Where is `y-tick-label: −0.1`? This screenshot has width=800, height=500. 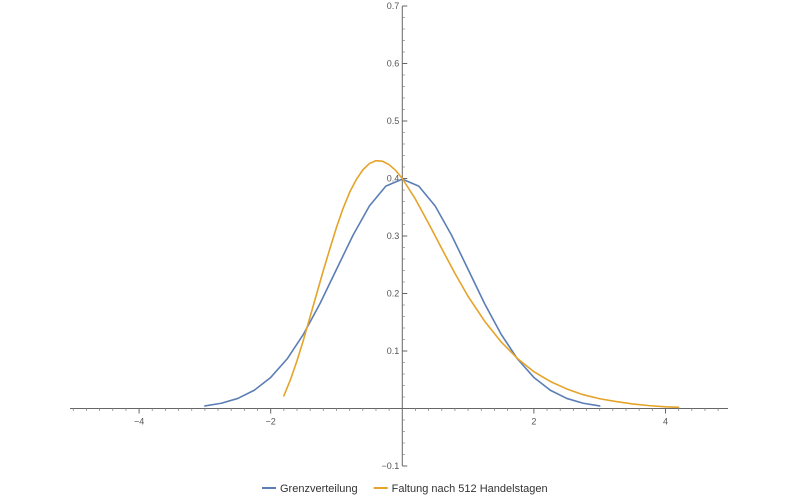
y-tick-label: −0.1 is located at coordinates (391, 466).